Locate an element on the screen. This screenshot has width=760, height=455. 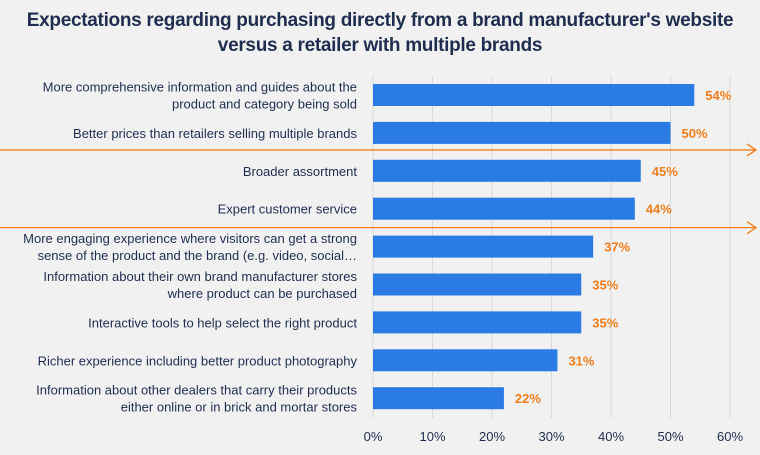
data-label: 37% is located at coordinates (617, 247).